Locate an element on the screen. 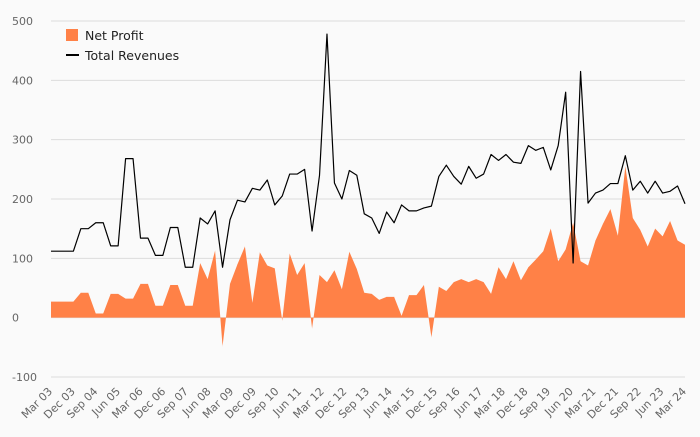 The height and width of the screenshot is (437, 700). y-tick-label: 500 is located at coordinates (22, 21).